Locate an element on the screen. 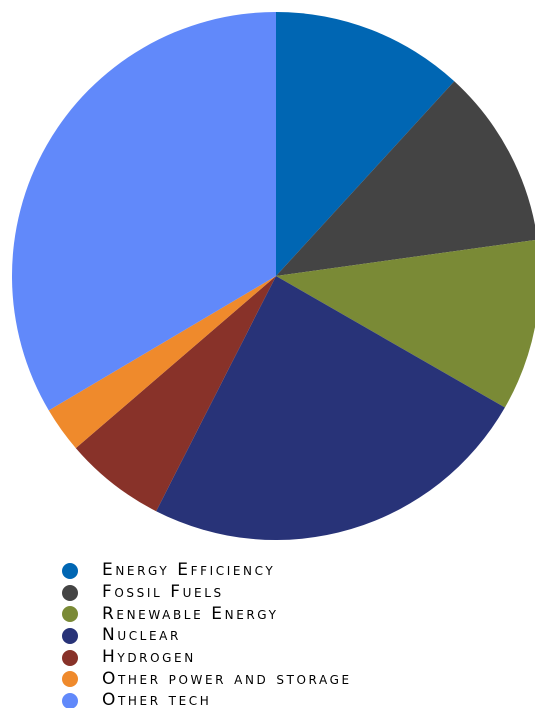 This screenshot has width=535, height=708. pie-slice-hydrogen is located at coordinates (175, 394).